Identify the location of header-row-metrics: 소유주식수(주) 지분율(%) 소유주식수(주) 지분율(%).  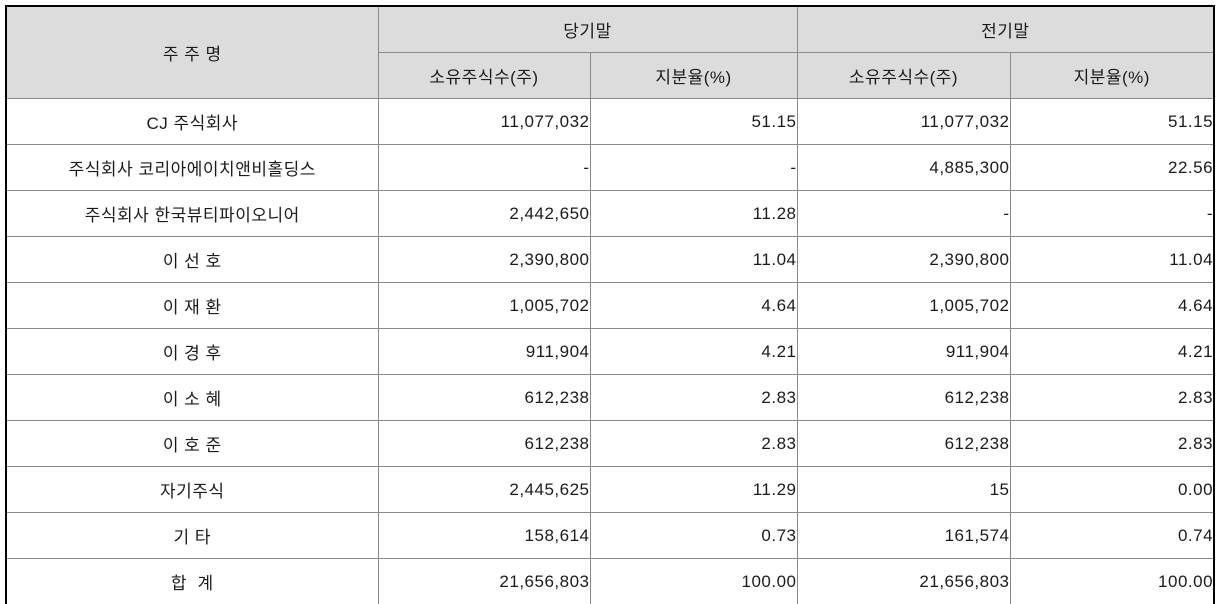
(610, 75).